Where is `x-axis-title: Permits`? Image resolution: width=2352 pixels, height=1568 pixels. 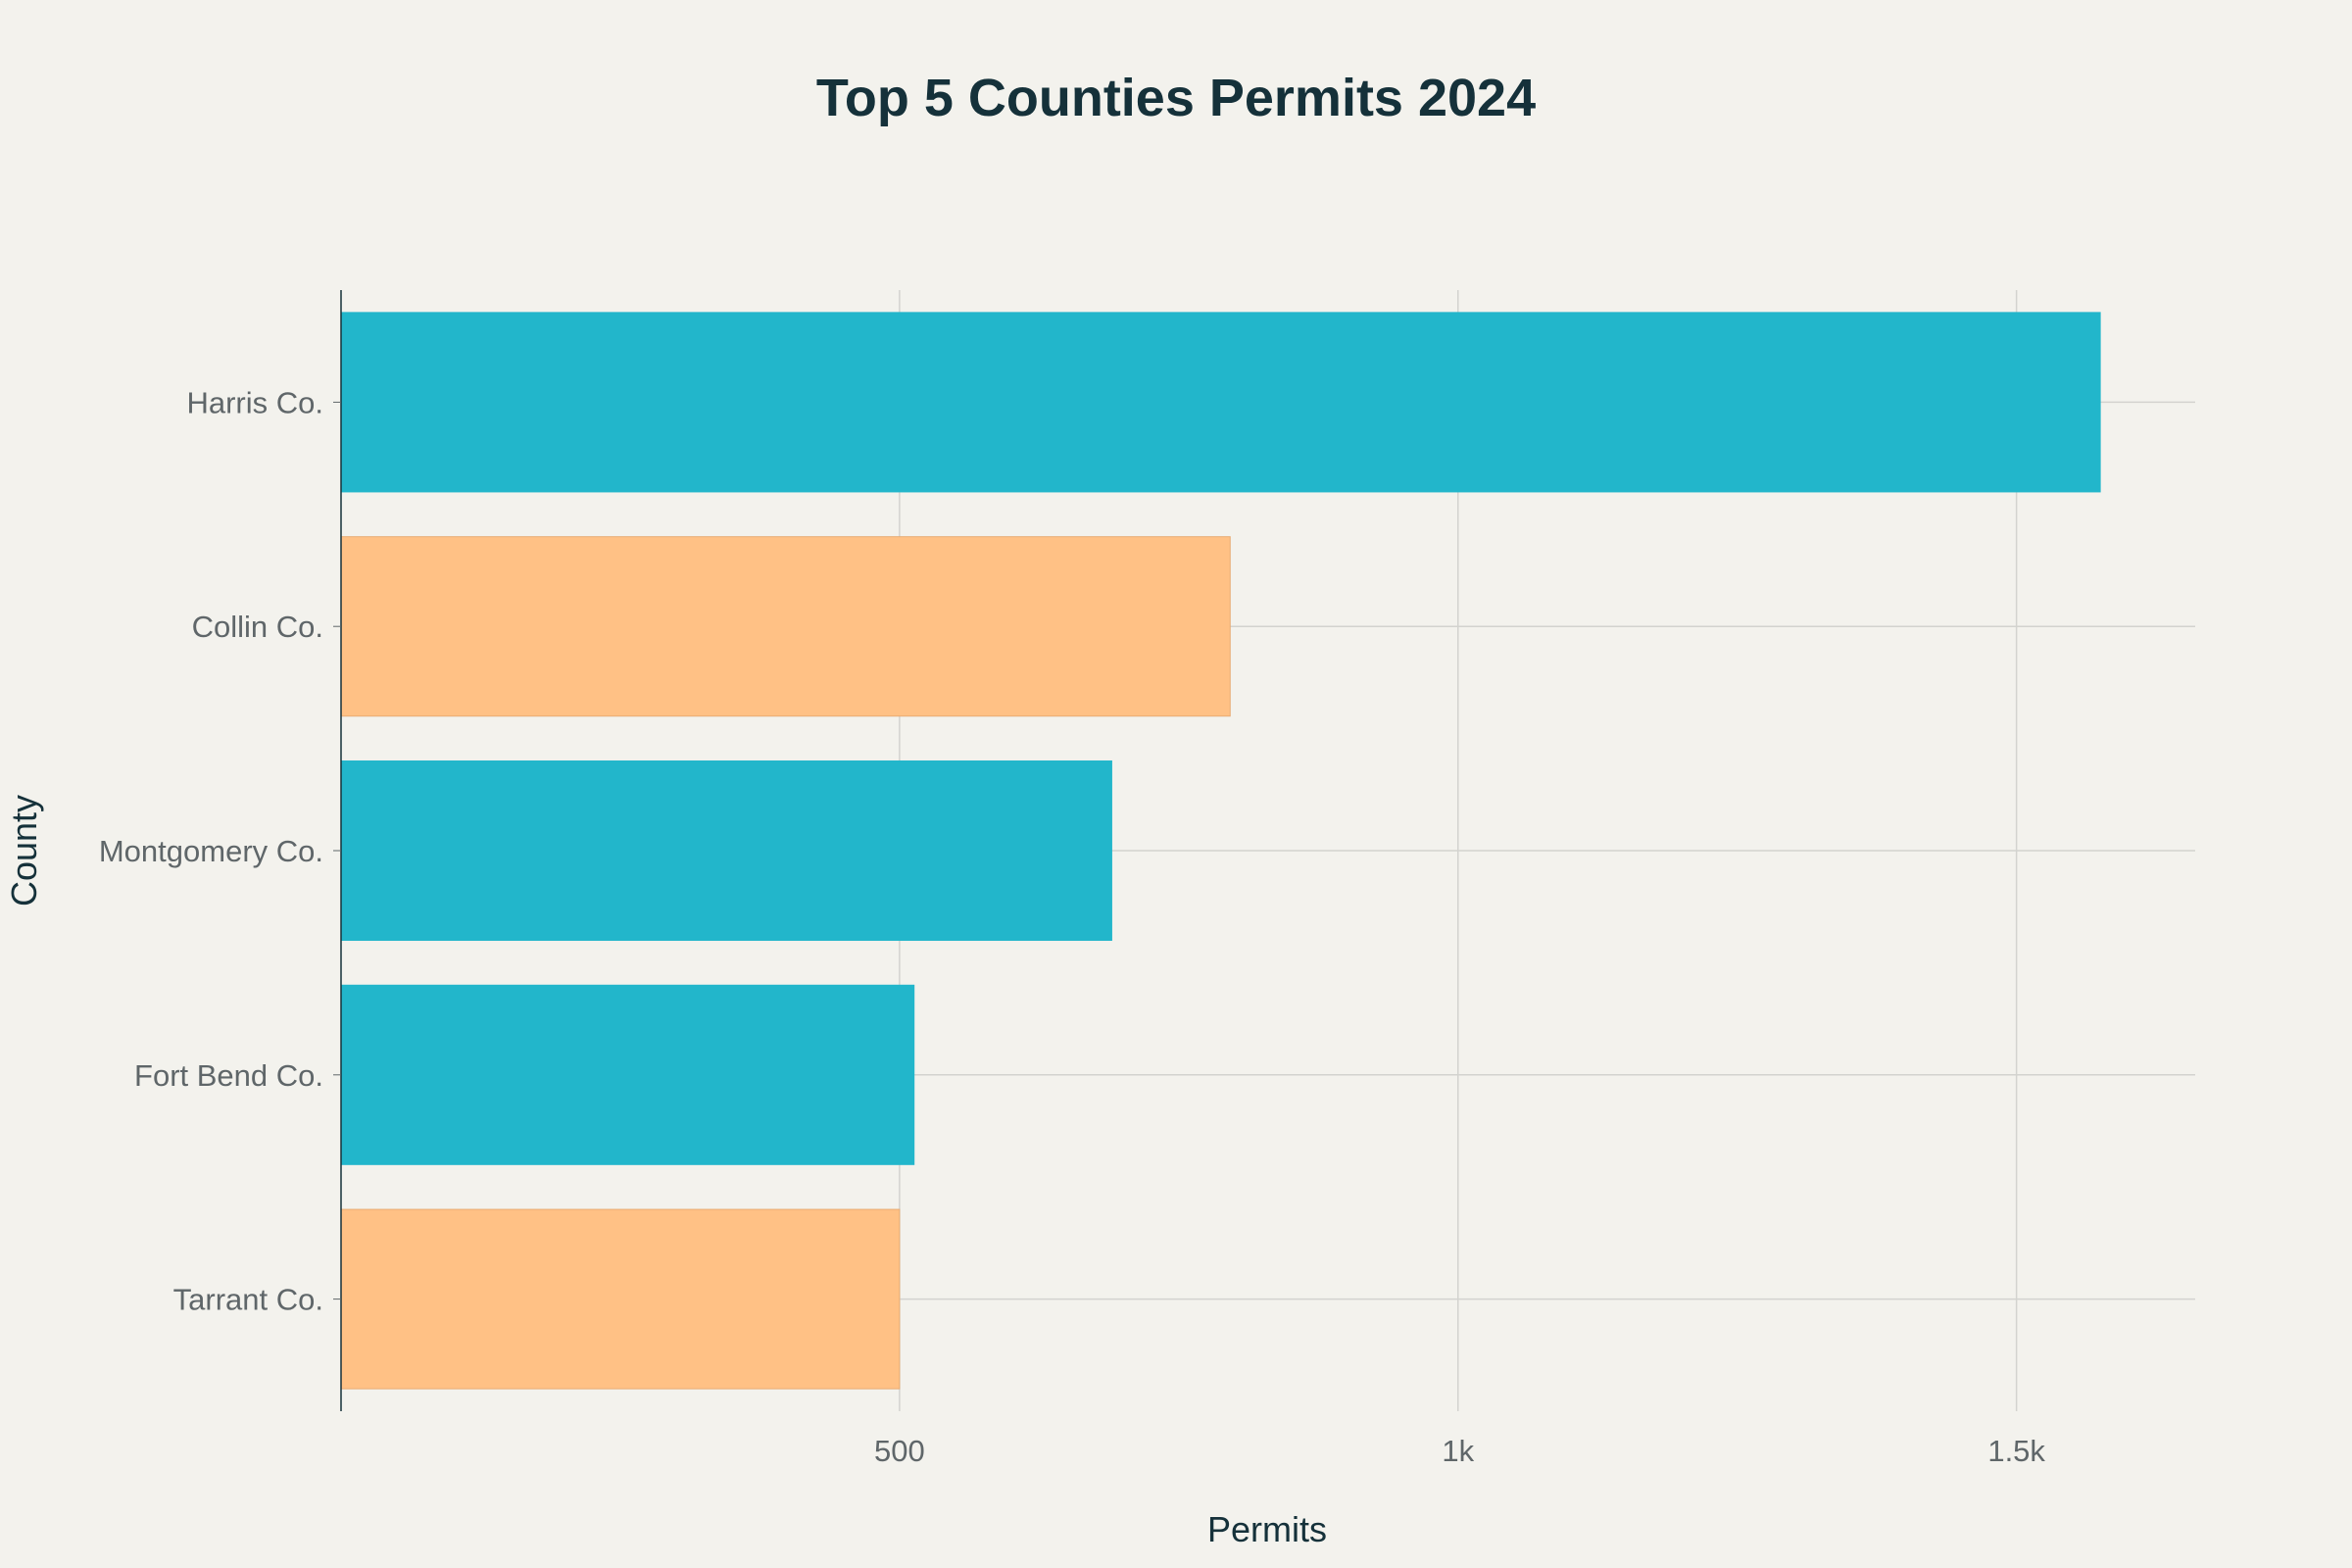 x-axis-title: Permits is located at coordinates (1267, 1529).